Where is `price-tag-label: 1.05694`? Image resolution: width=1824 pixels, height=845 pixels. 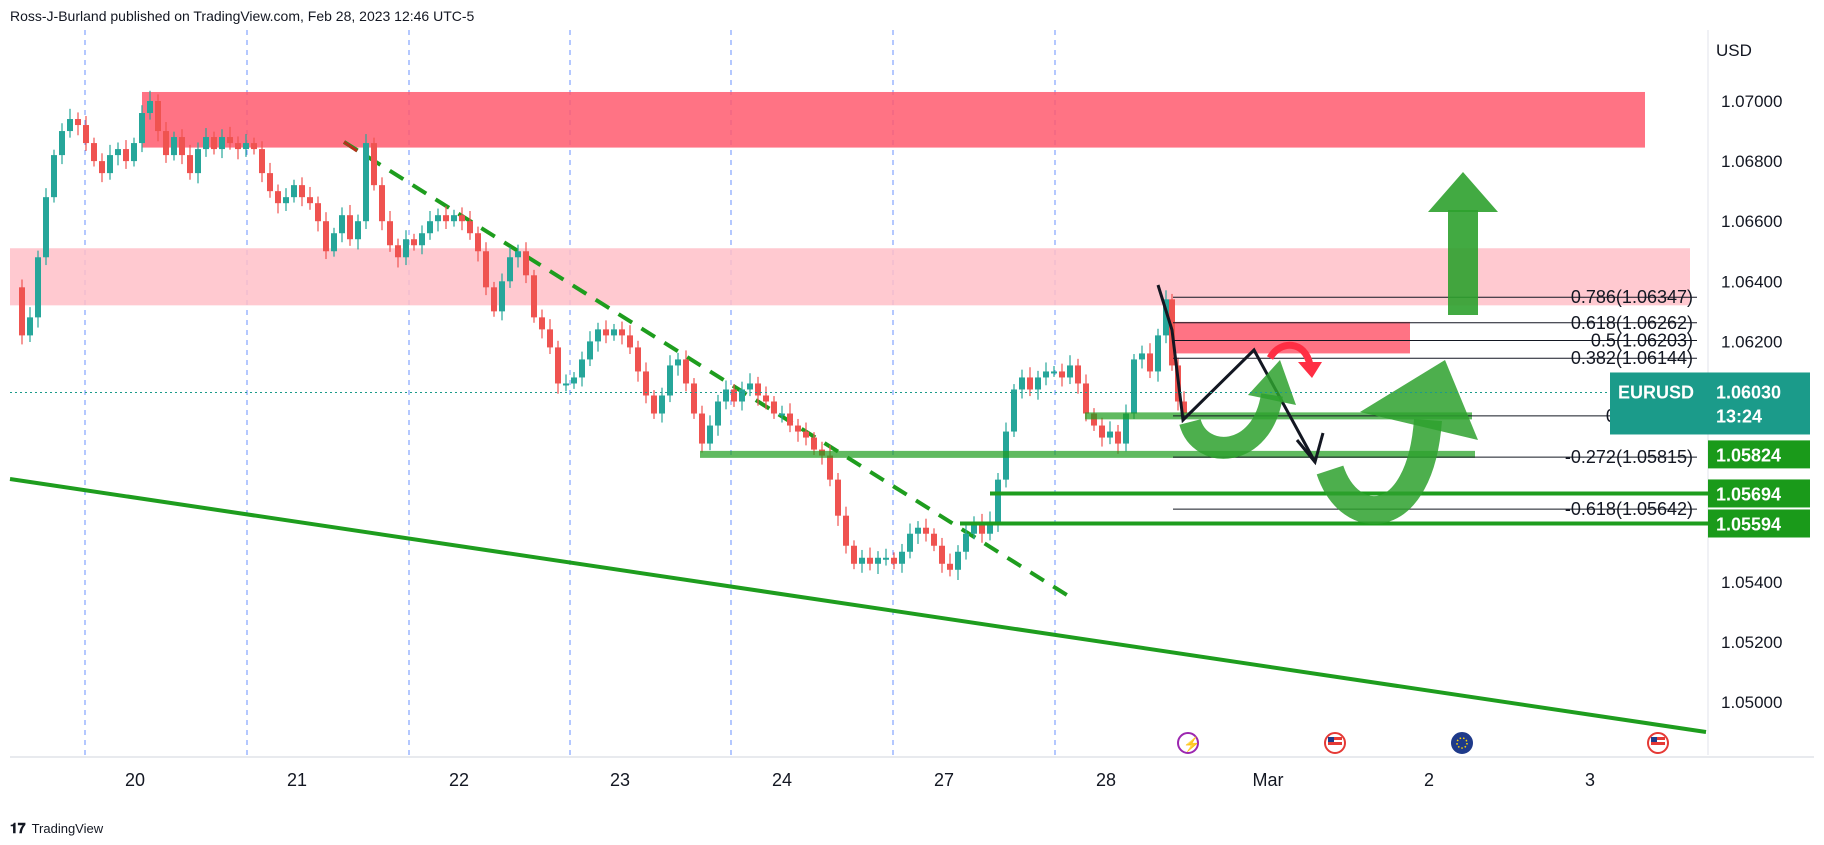
price-tag-label: 1.05694 is located at coordinates (1748, 494).